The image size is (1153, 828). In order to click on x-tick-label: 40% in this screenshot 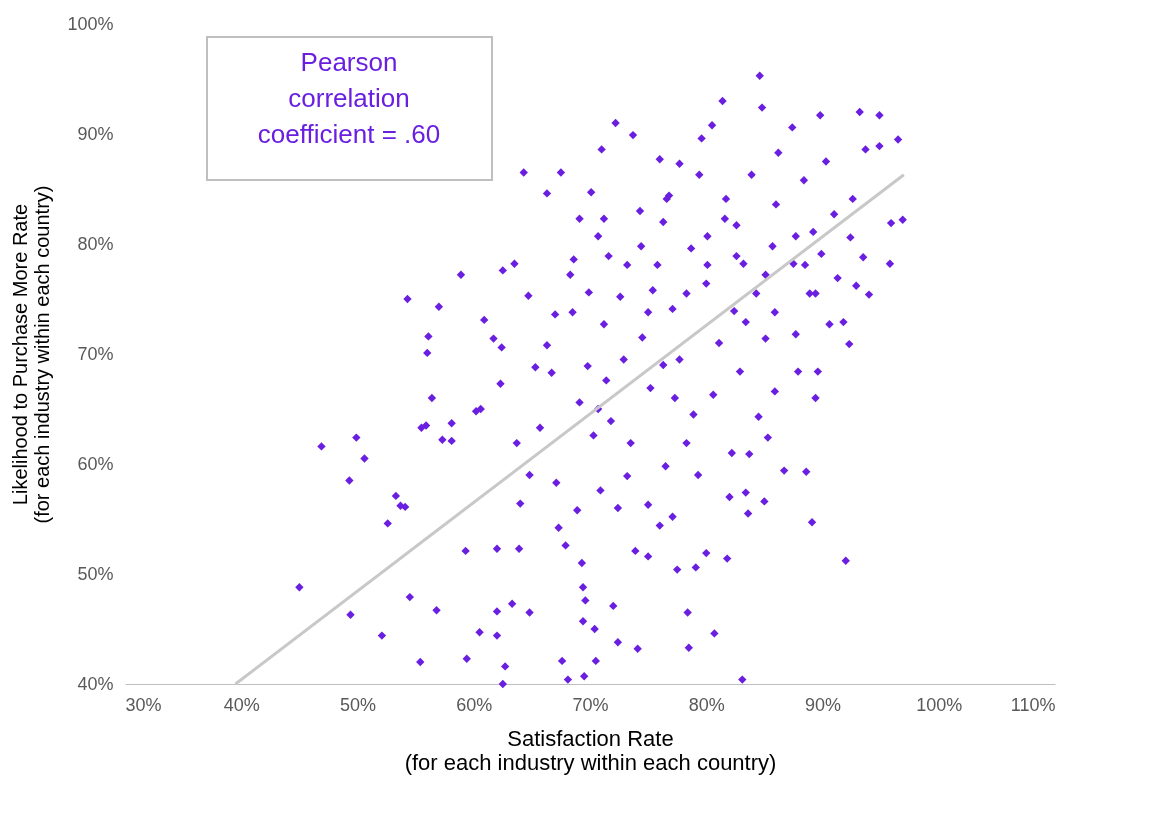, I will do `click(241, 704)`.